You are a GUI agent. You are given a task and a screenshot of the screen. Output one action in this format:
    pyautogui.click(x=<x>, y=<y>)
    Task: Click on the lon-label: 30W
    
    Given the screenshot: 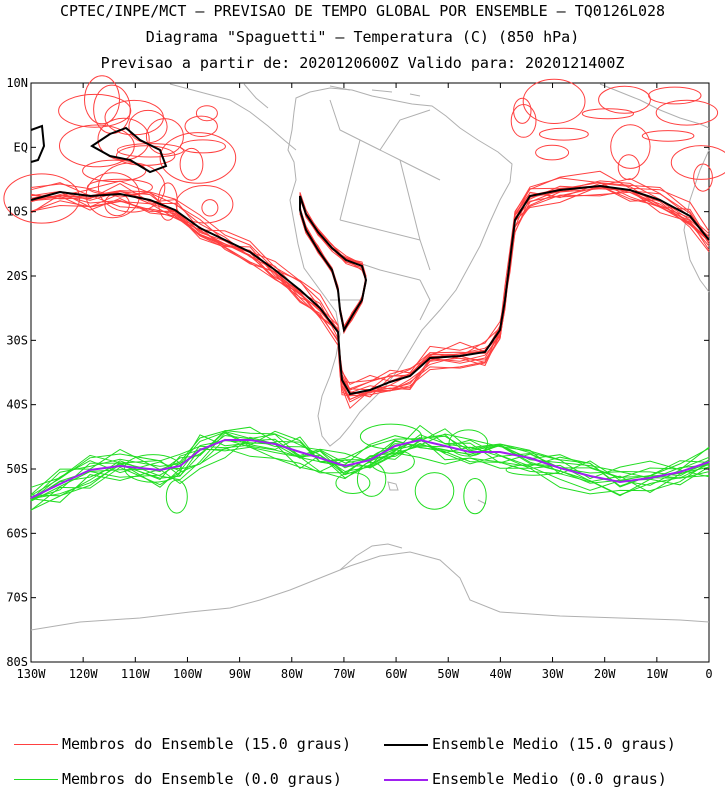 What is the action you would take?
    pyautogui.click(x=553, y=674)
    